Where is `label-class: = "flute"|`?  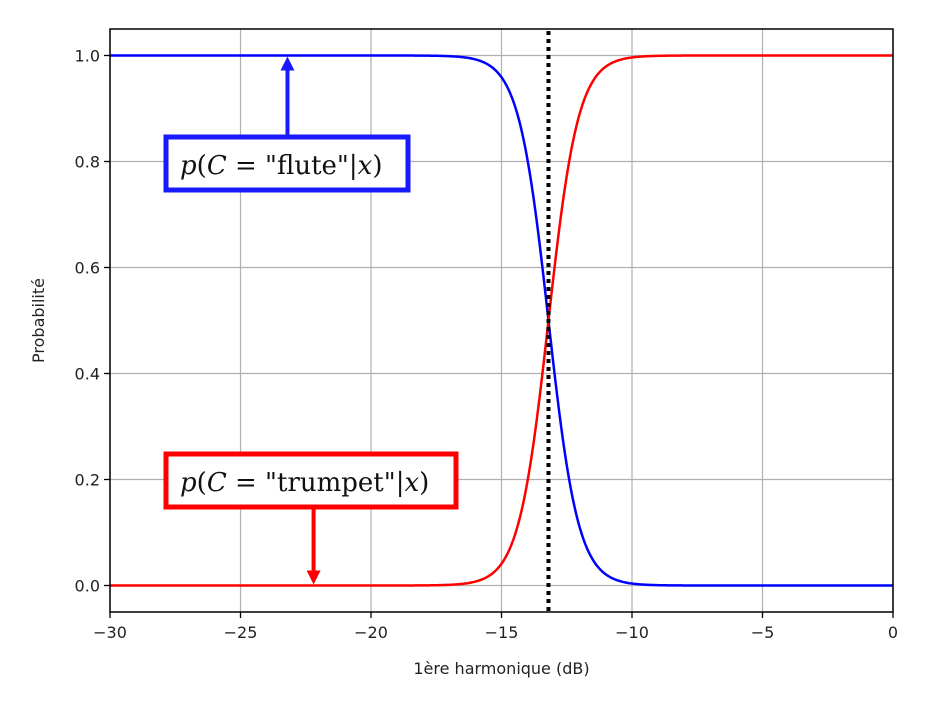
label-class: = "flute"| is located at coordinates (292, 166).